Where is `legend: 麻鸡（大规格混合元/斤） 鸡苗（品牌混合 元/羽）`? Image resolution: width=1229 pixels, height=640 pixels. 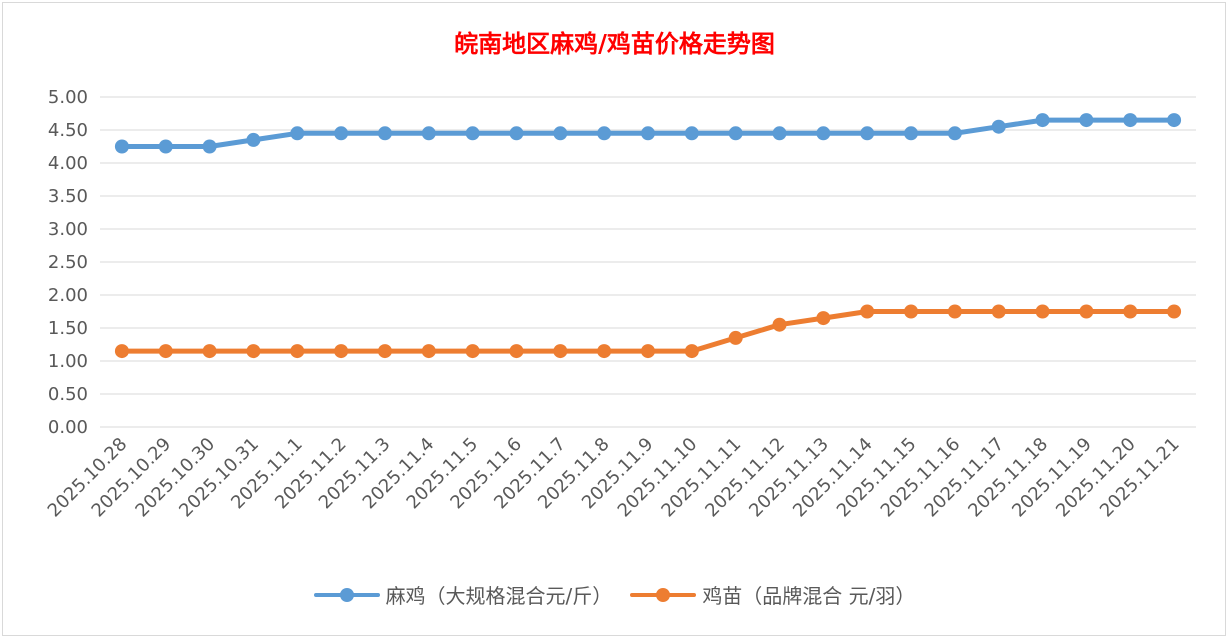
legend: 麻鸡（大规格混合元/斤） 鸡苗（品牌混合 元/羽） is located at coordinates (614, 594).